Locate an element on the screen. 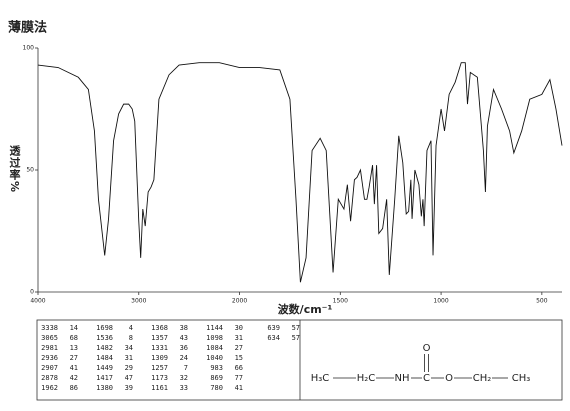  y-tick-label: 50 is located at coordinates (30, 170).